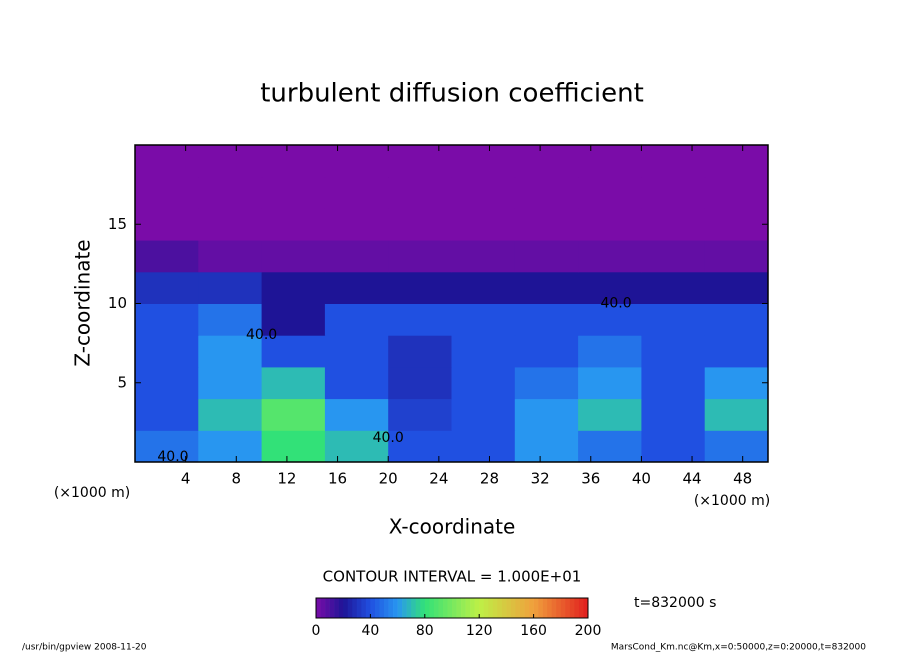 This screenshot has height=654, width=904. I want to click on y-tick-label: 15, so click(117, 224).